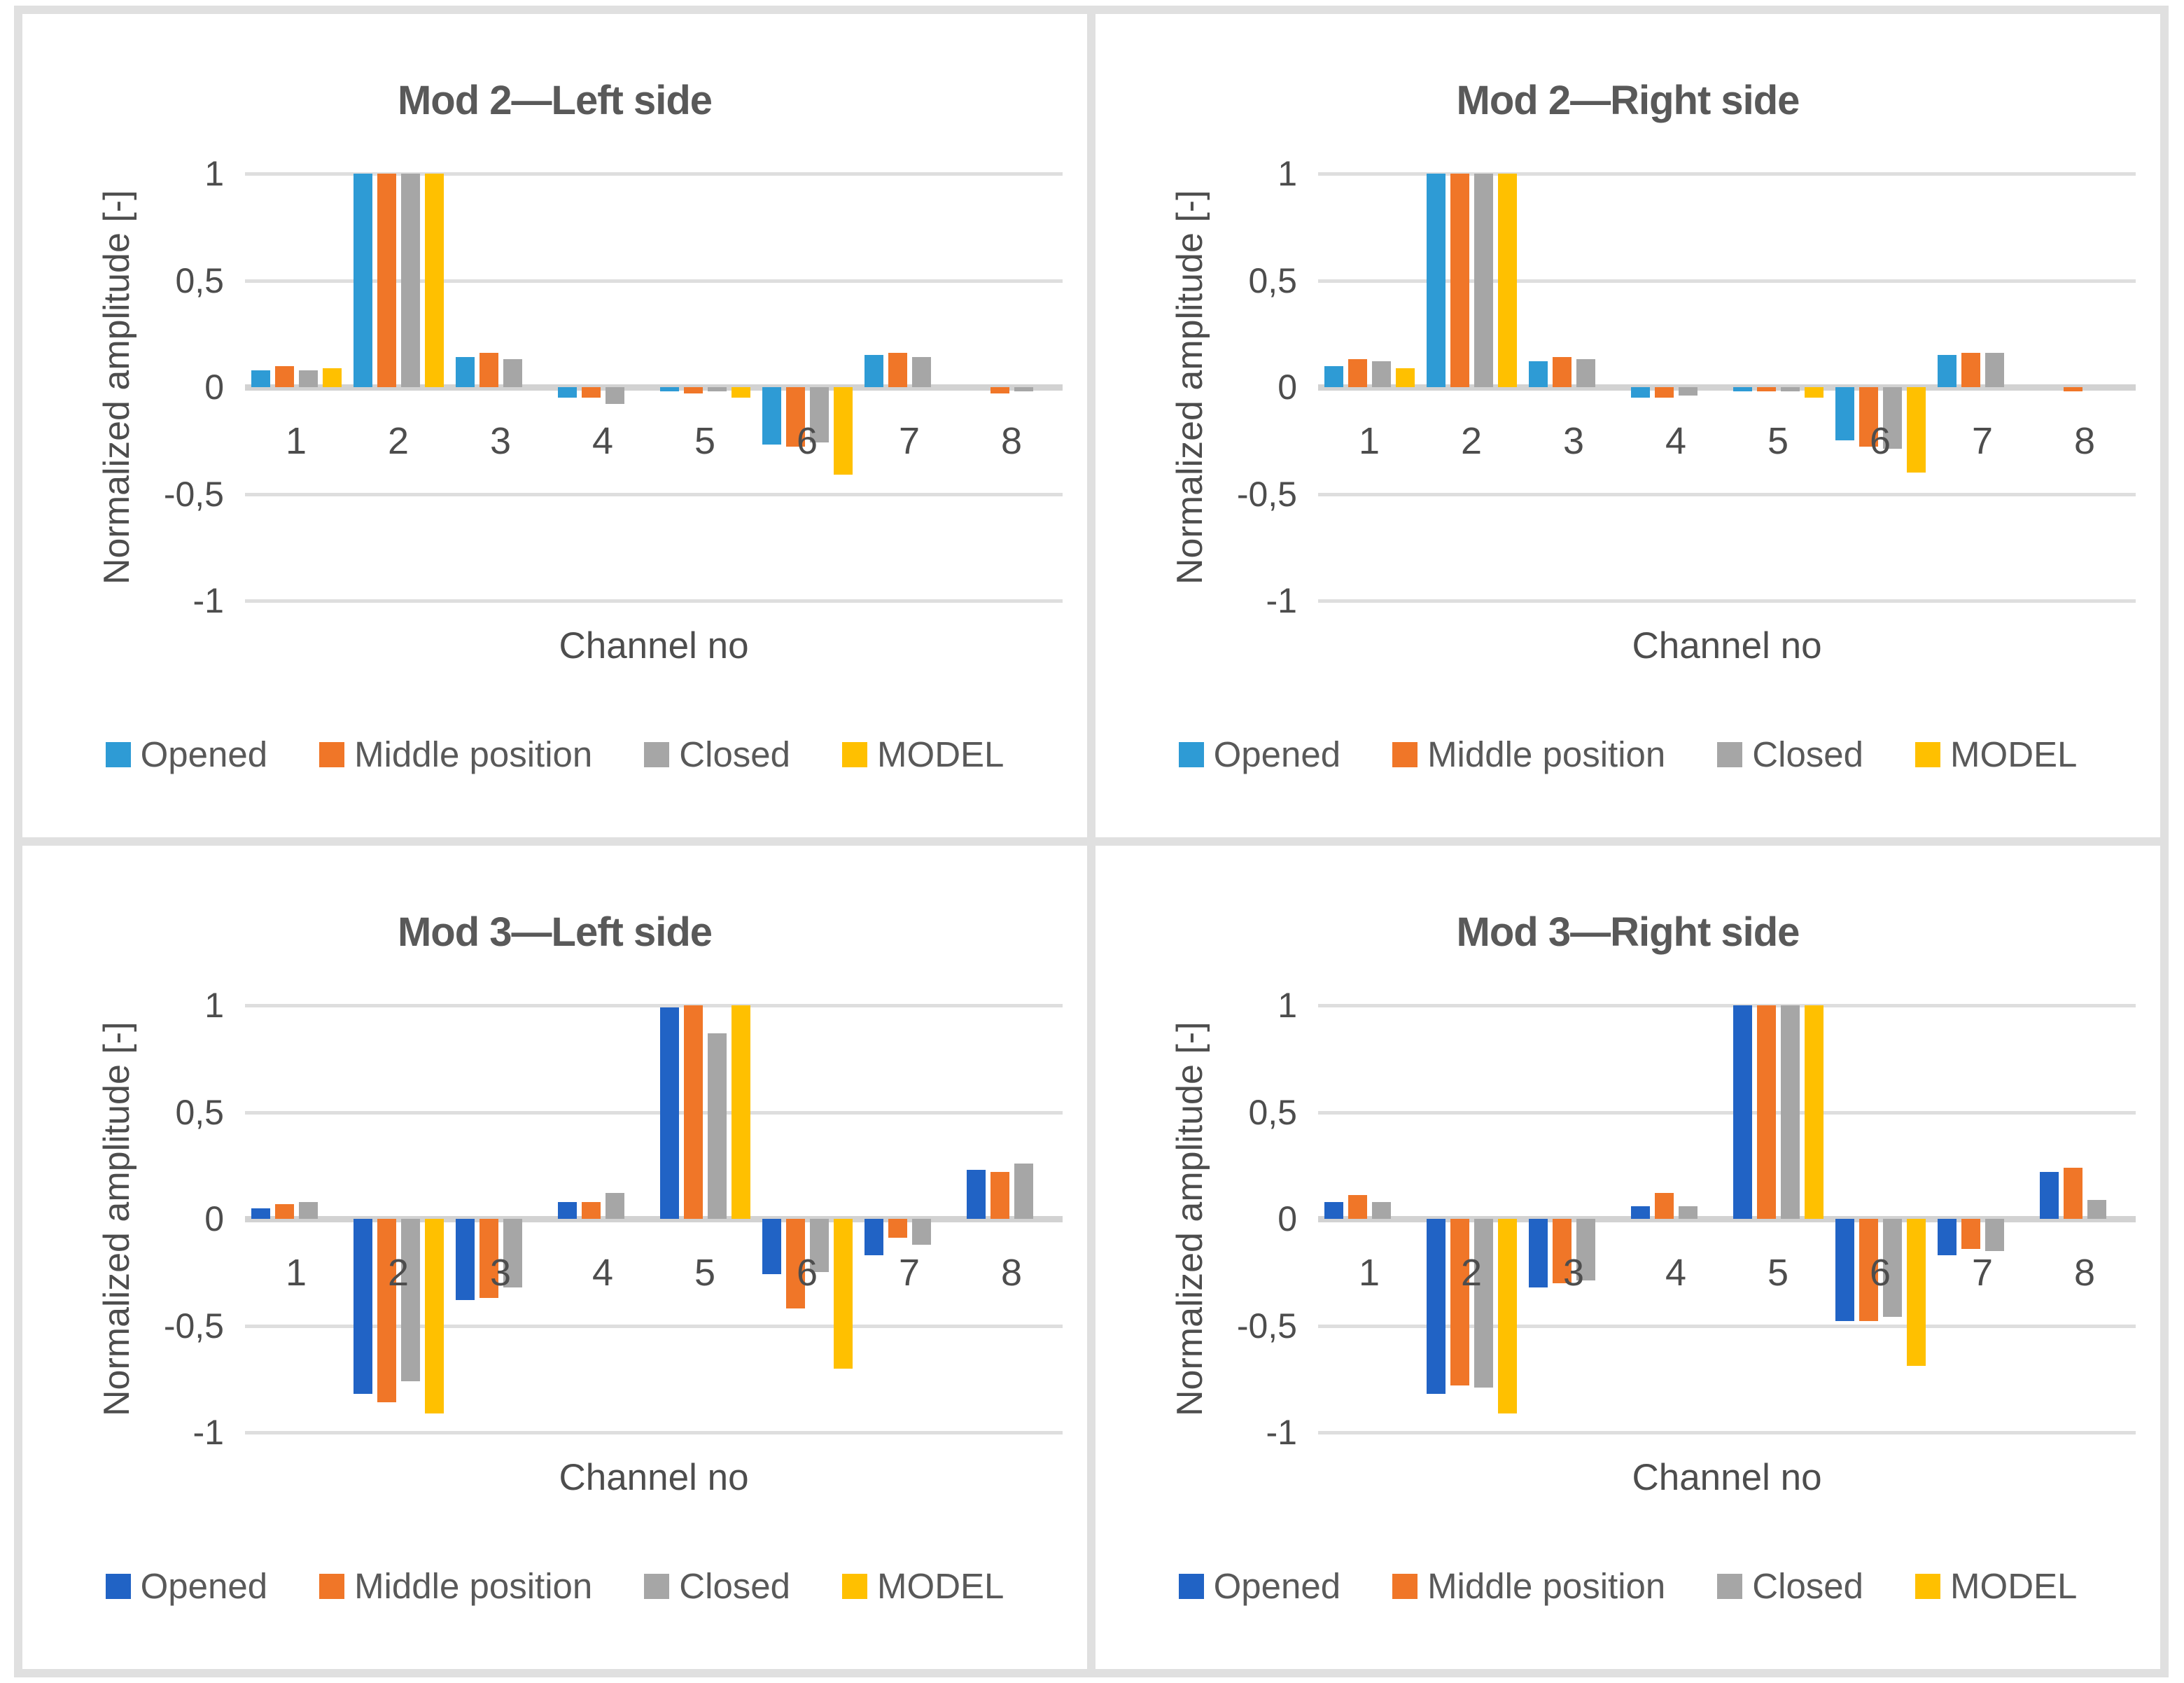 The width and height of the screenshot is (2184, 1683). What do you see at coordinates (1405, 377) in the screenshot?
I see `bar-ch1-model` at bounding box center [1405, 377].